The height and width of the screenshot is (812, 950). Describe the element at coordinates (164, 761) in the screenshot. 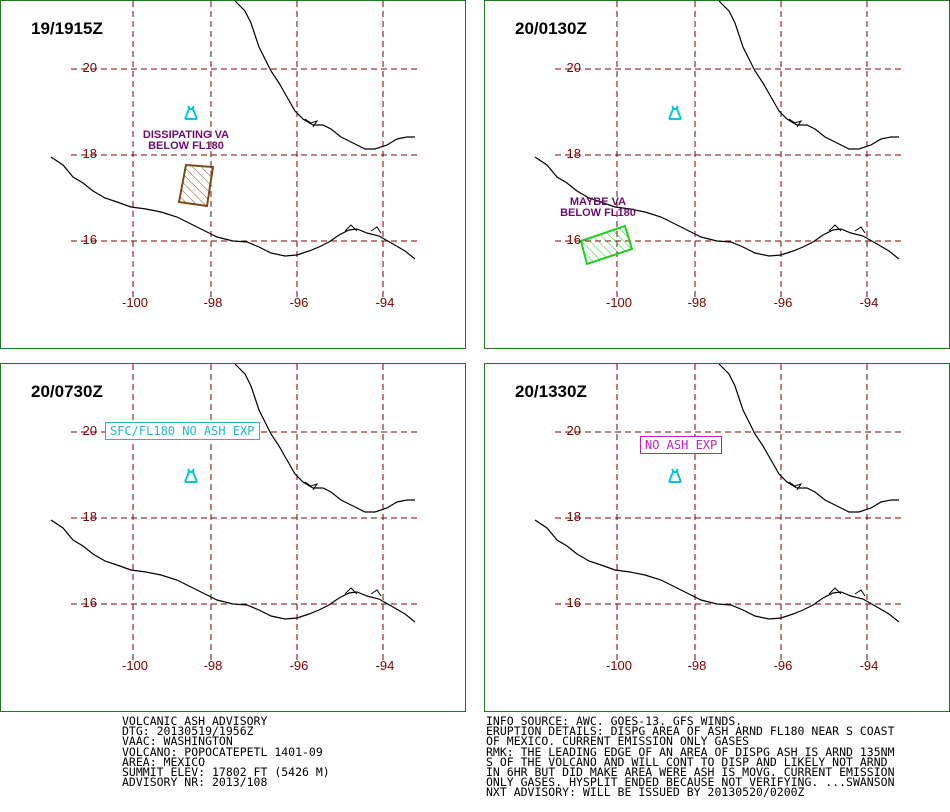

I see `footer-line: AREA: MEXICO` at that location.